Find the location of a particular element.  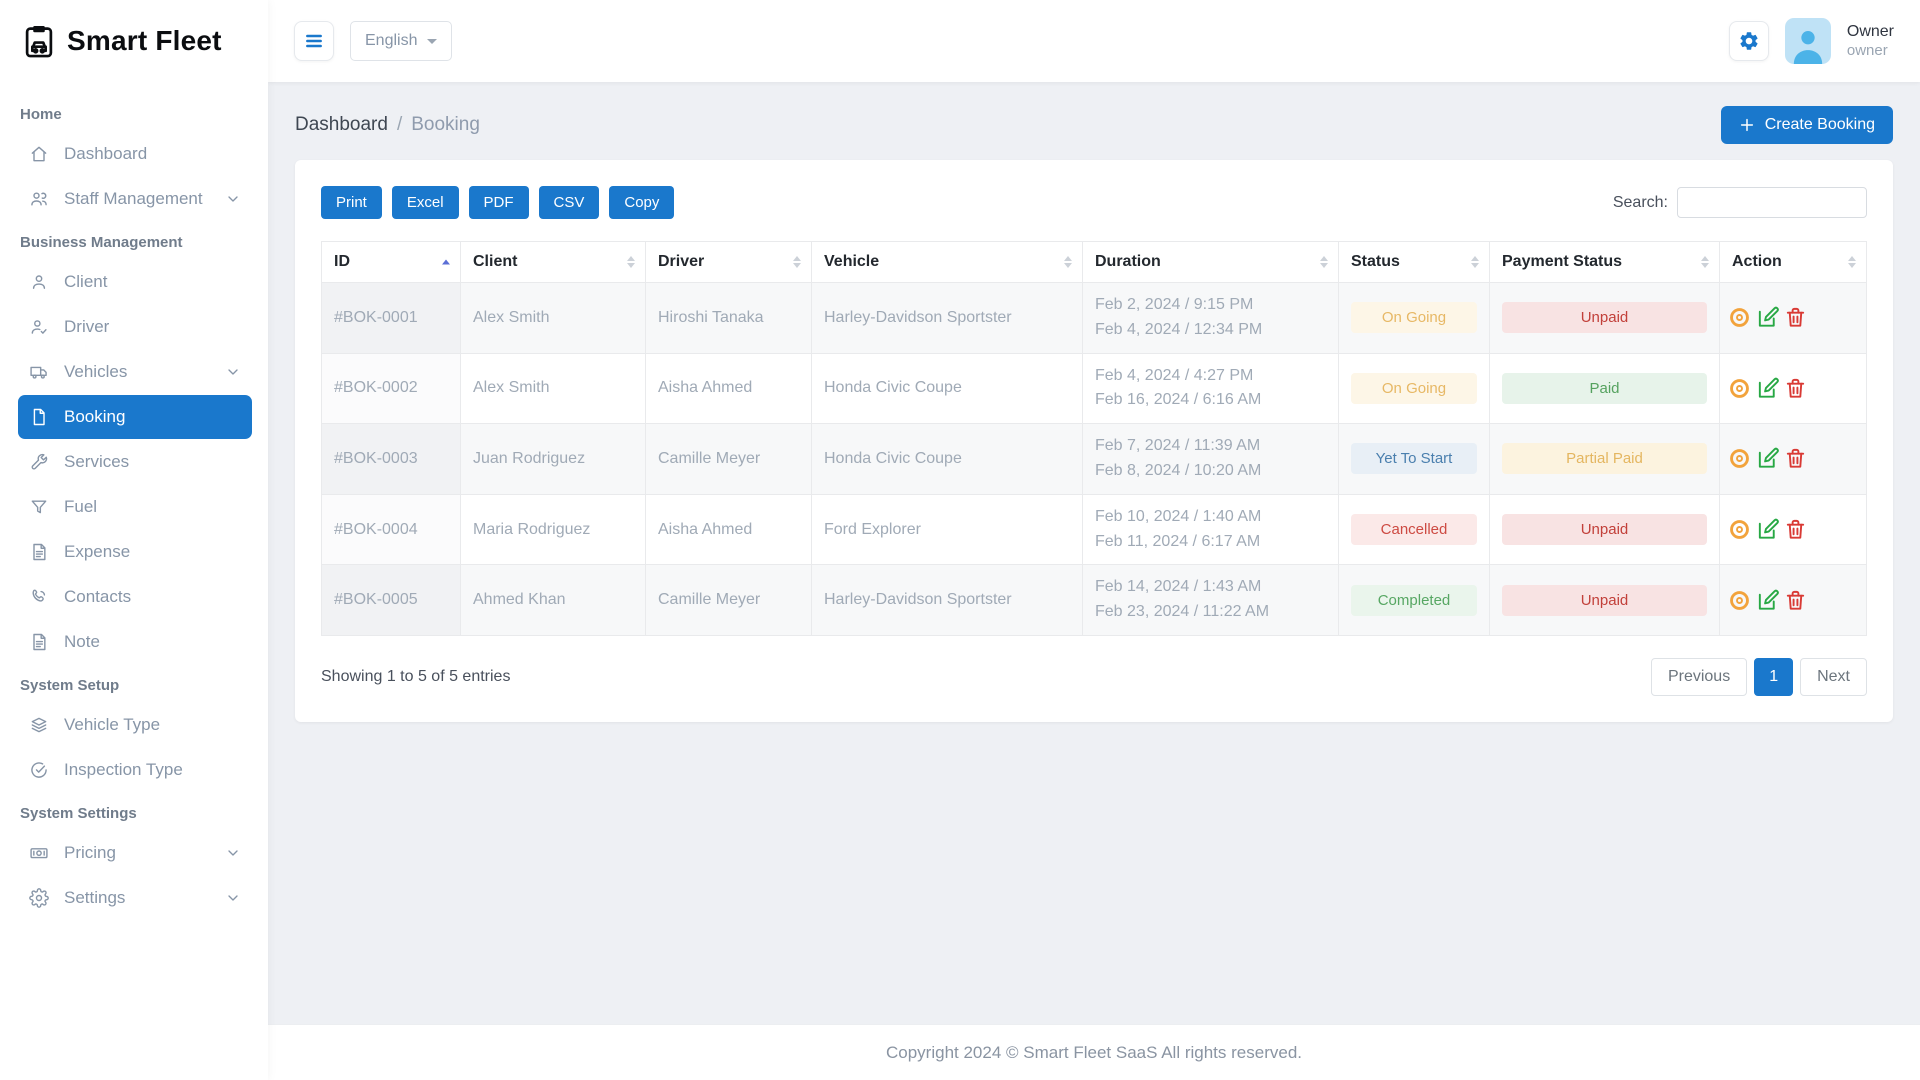

language-dropdown: English is located at coordinates (401, 41).